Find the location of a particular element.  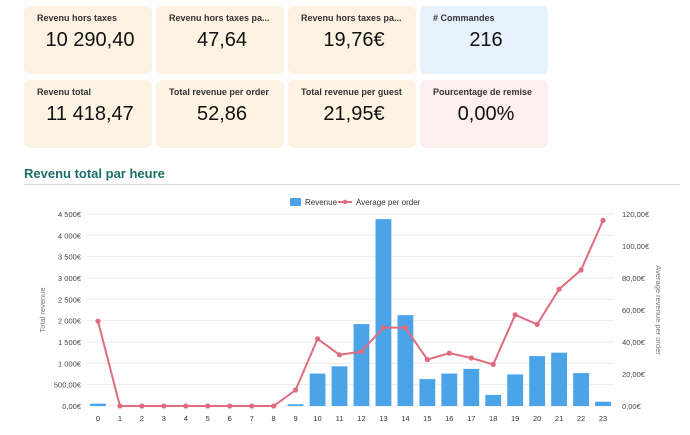

x-tick-label: 13 is located at coordinates (383, 418).